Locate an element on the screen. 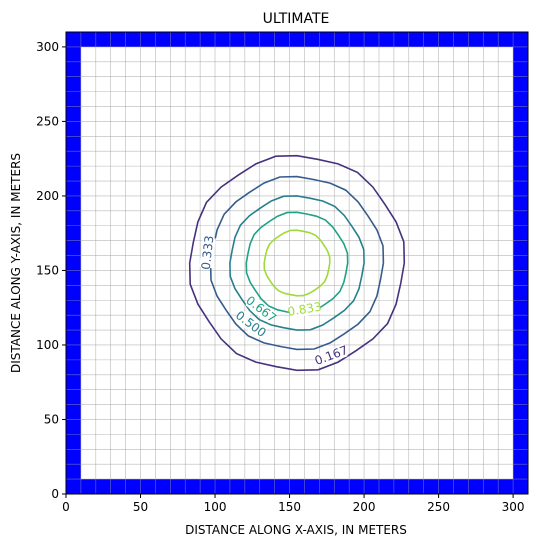 The height and width of the screenshot is (551, 537). contour-line-0.833 is located at coordinates (297, 263).